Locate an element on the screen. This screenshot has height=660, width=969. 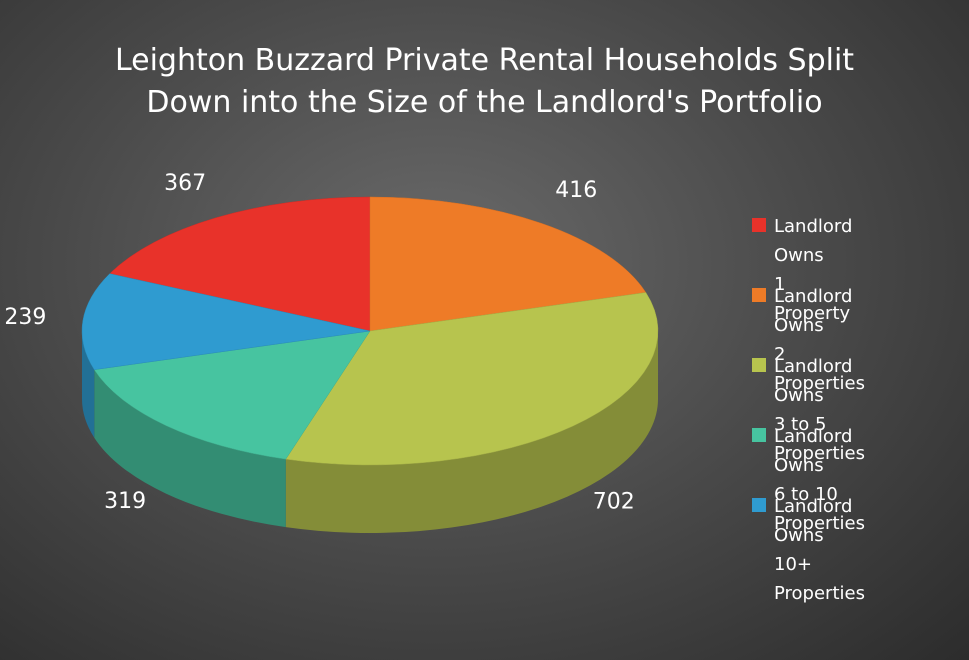
legend-label: Landlord Owns 6 to 10 Properties is located at coordinates (819, 480).